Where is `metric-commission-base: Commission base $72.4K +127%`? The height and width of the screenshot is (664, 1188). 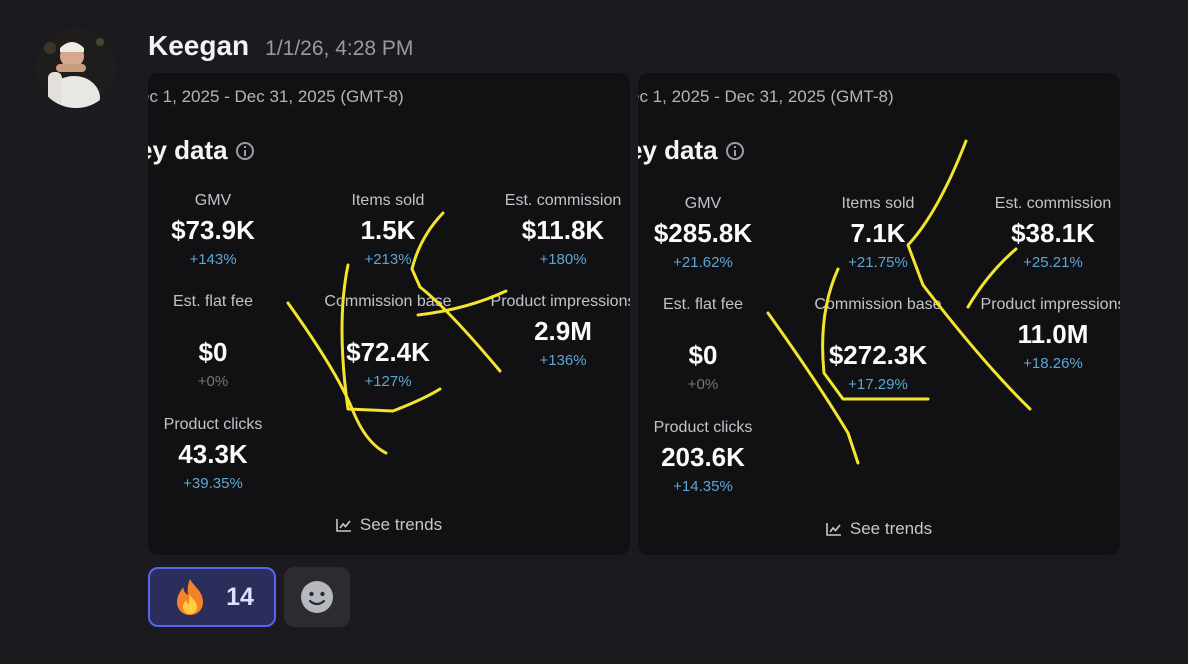 metric-commission-base: Commission base $72.4K +127% is located at coordinates (388, 340).